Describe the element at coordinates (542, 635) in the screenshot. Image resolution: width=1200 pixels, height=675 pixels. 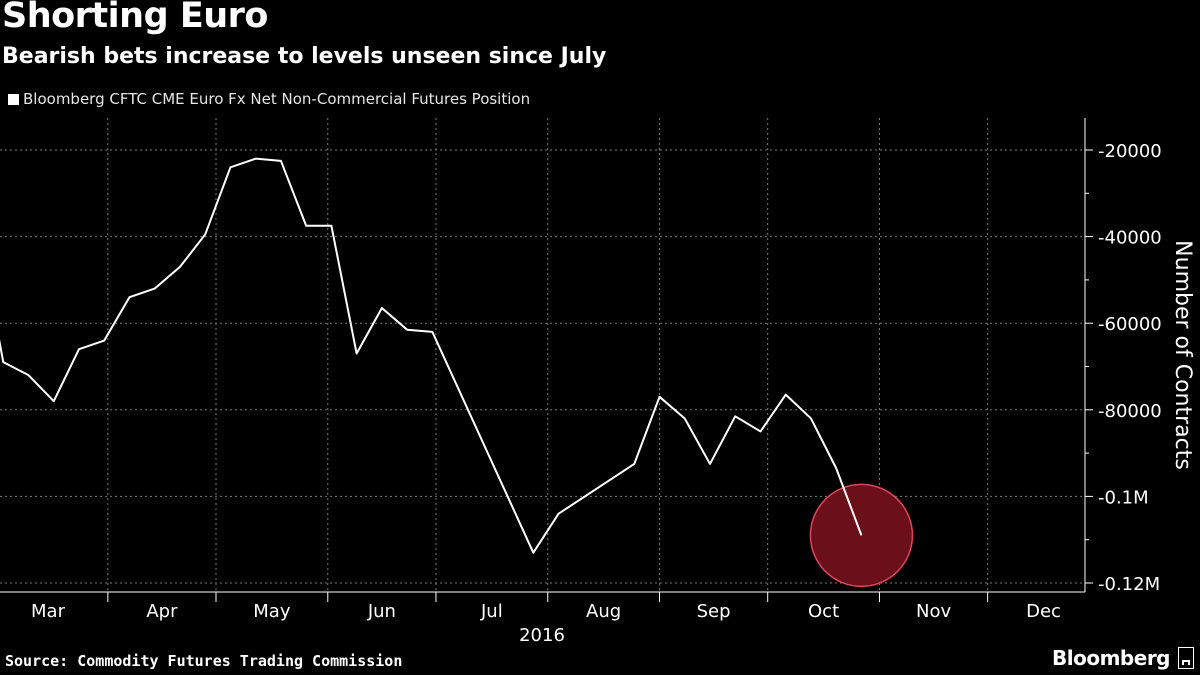
I see `x-year-label: 2016` at that location.